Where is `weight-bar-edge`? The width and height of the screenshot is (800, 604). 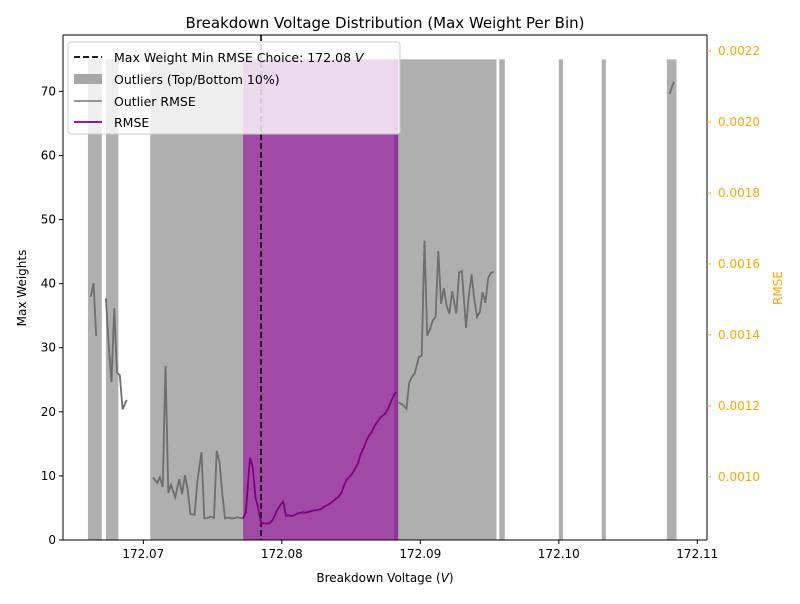 weight-bar-edge is located at coordinates (396, 300).